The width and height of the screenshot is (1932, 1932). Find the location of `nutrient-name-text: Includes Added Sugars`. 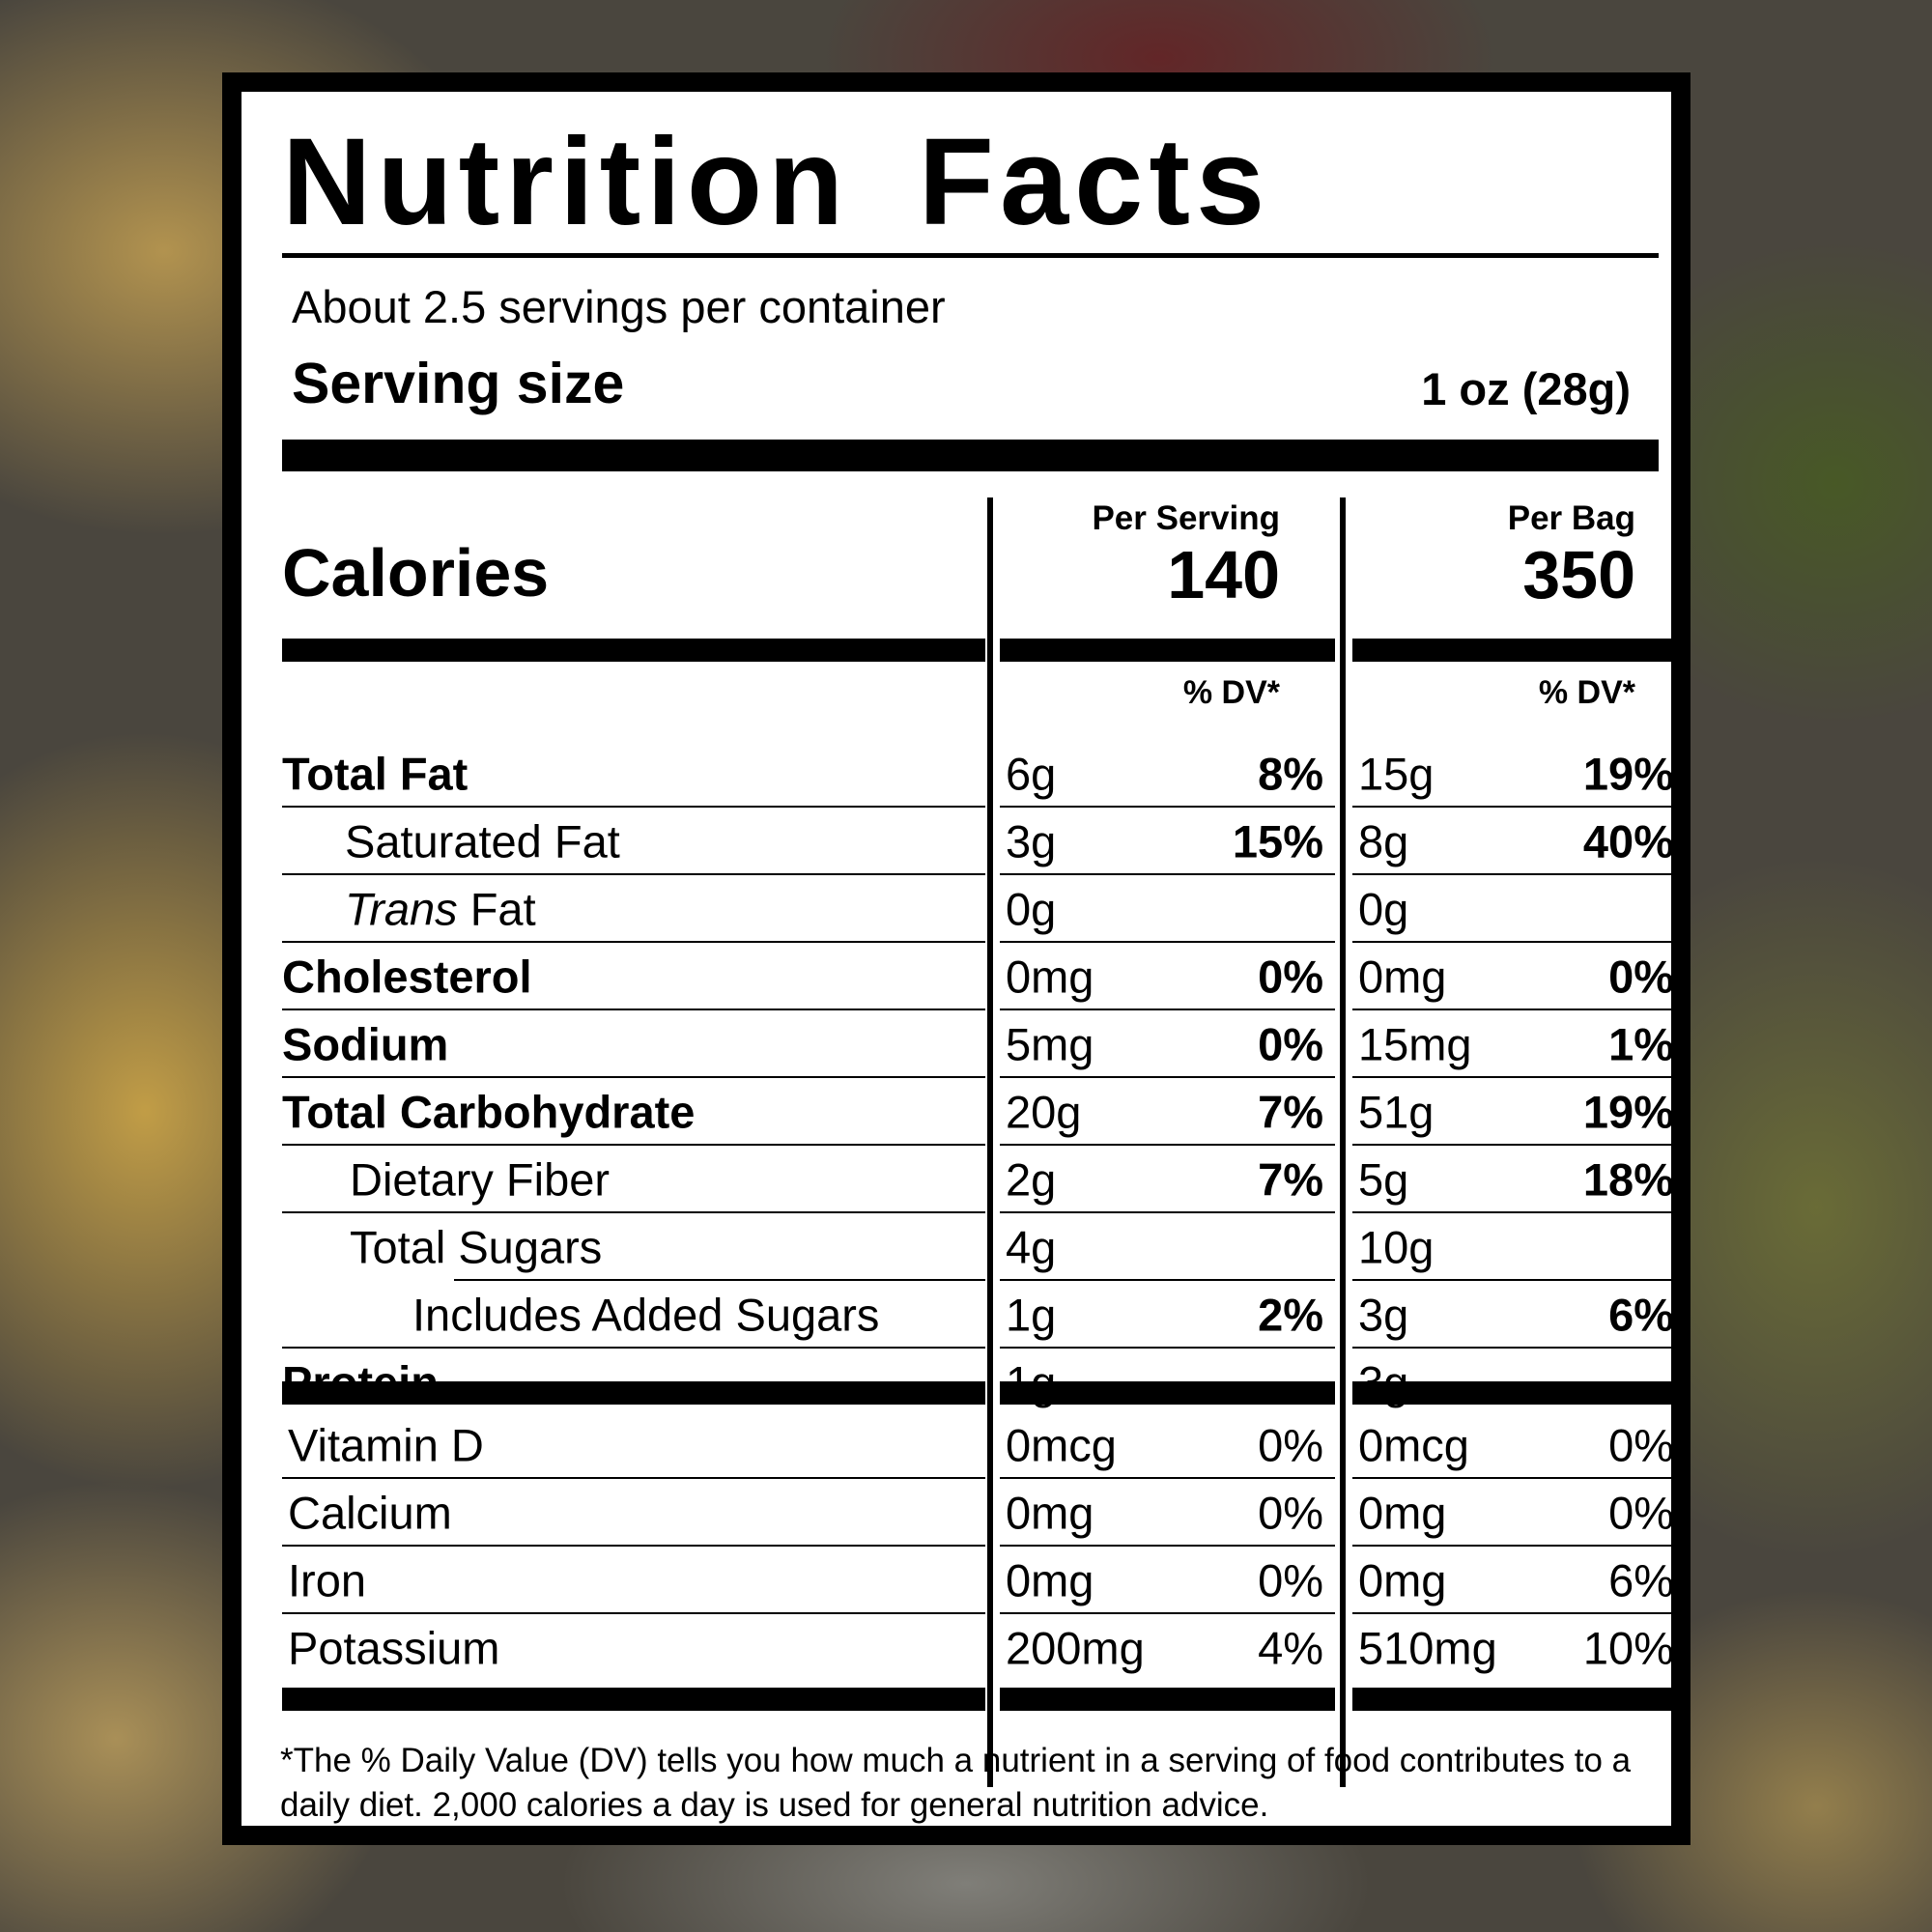

nutrient-name-text: Includes Added Sugars is located at coordinates (646, 1315).